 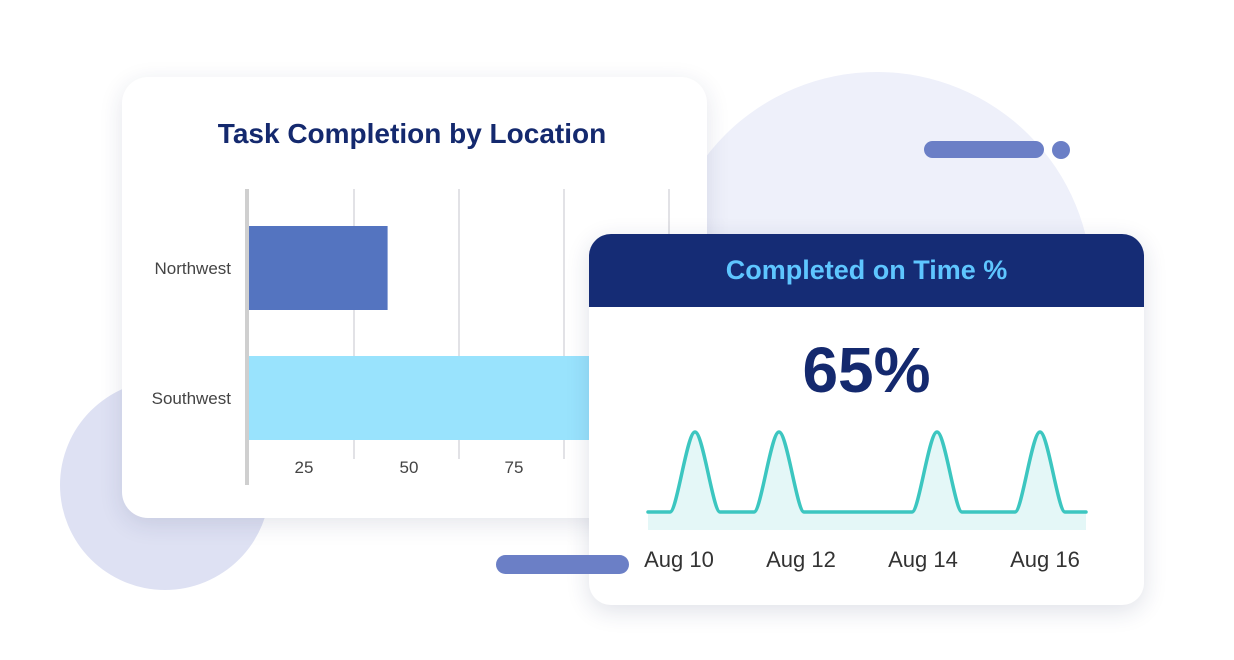 I want to click on x-tick-label: Aug 16, so click(x=1045, y=559).